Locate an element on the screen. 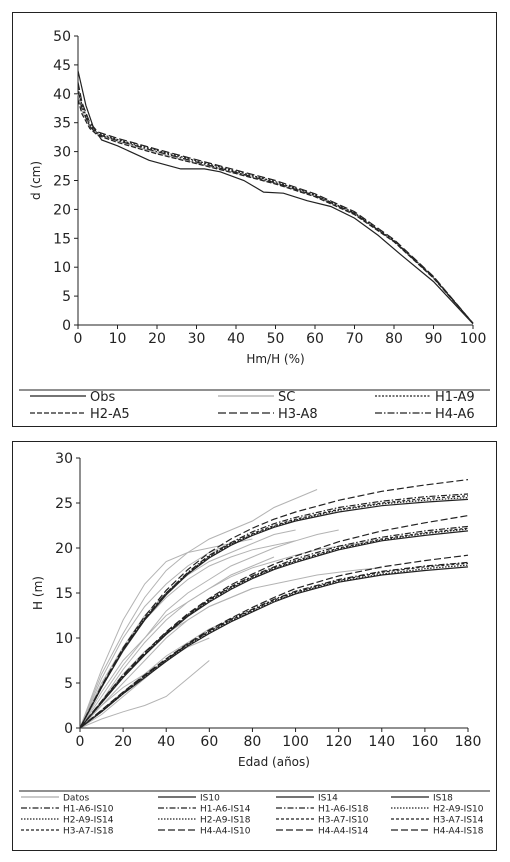  legend-label: H3-A7-IS18 is located at coordinates (88, 831).